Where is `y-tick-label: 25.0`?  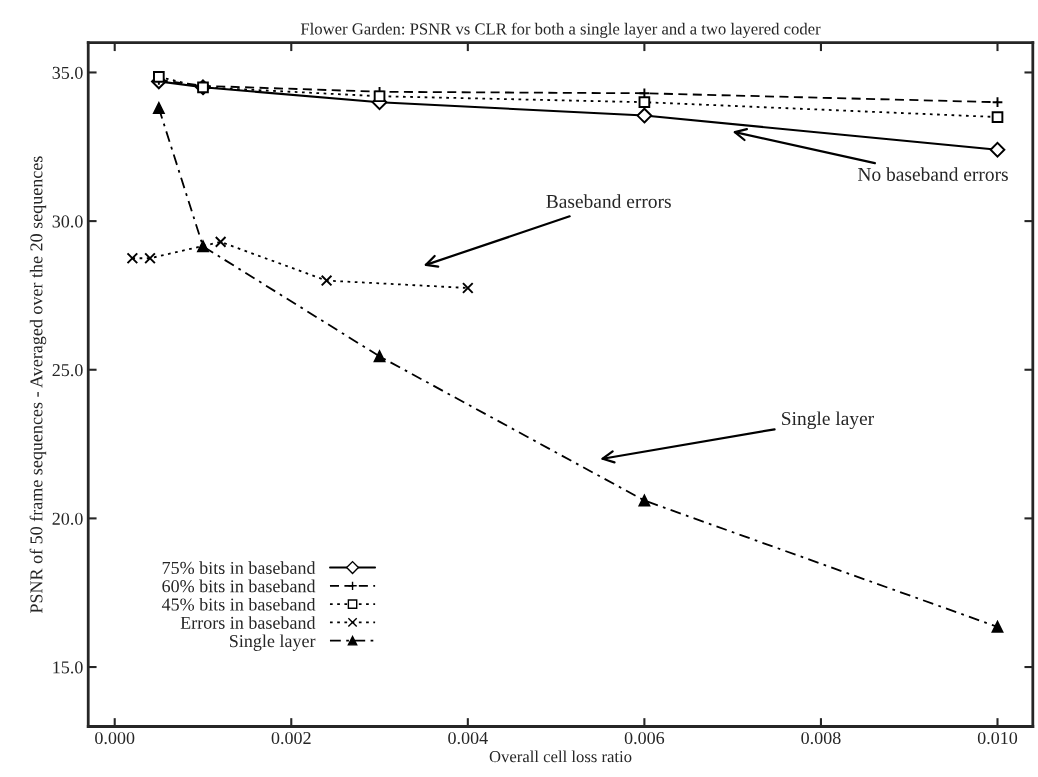
y-tick-label: 25.0 is located at coordinates (67, 370).